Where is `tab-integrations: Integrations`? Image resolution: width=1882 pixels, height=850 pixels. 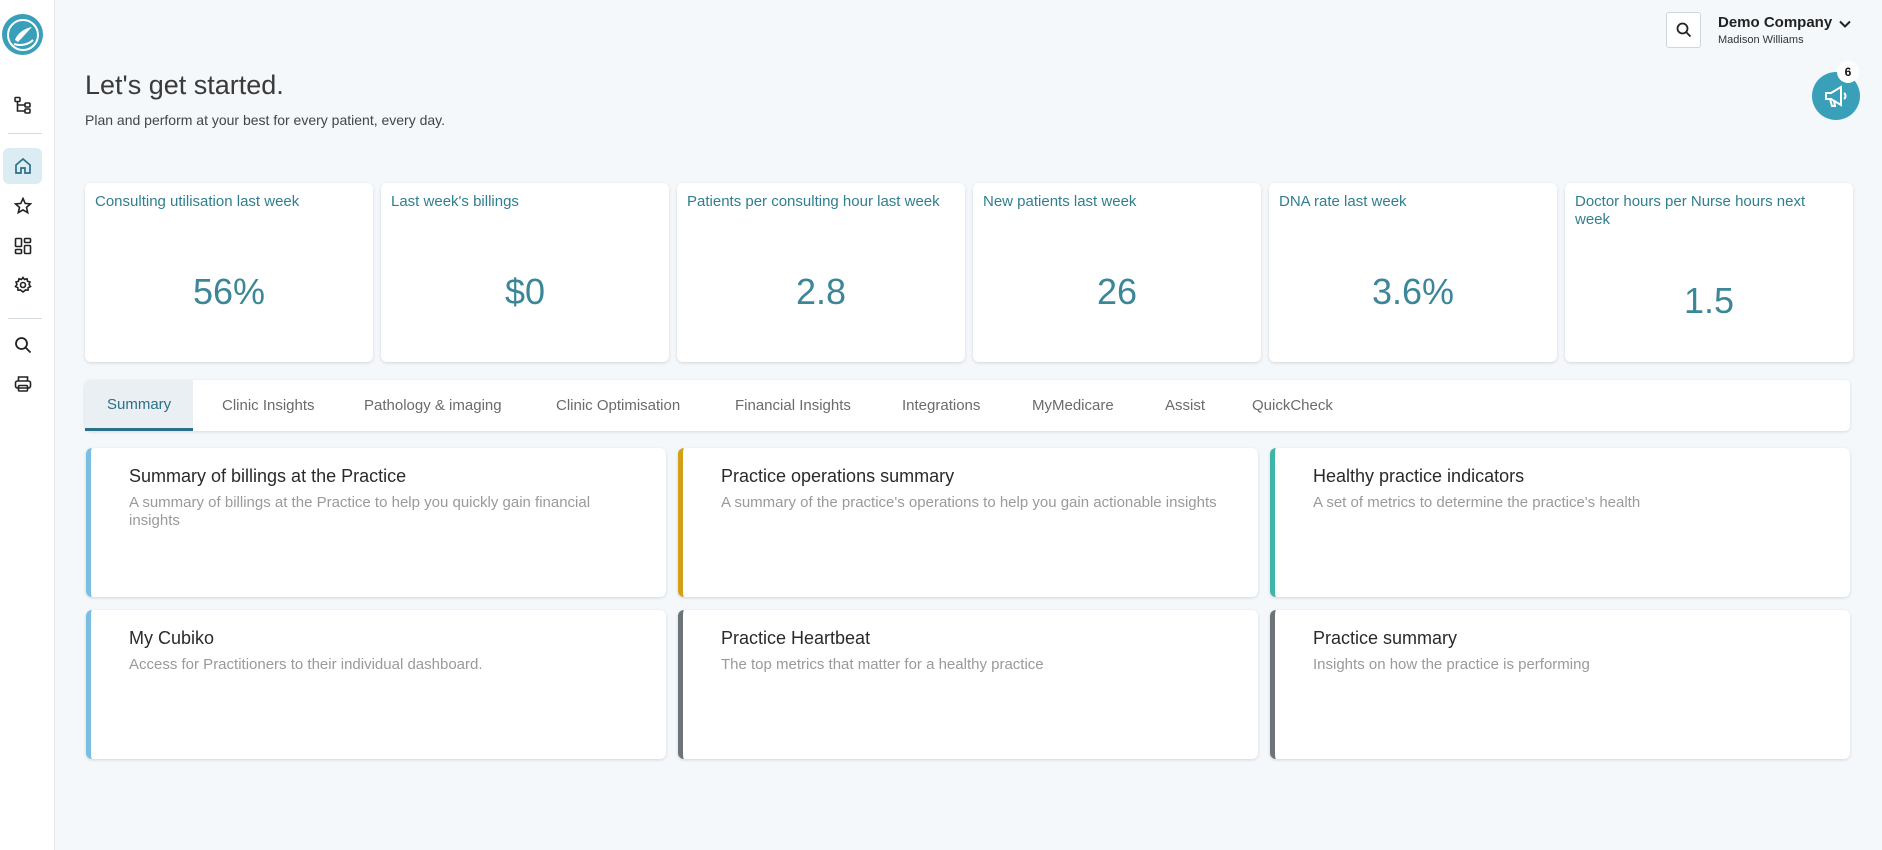 tab-integrations: Integrations is located at coordinates (941, 405).